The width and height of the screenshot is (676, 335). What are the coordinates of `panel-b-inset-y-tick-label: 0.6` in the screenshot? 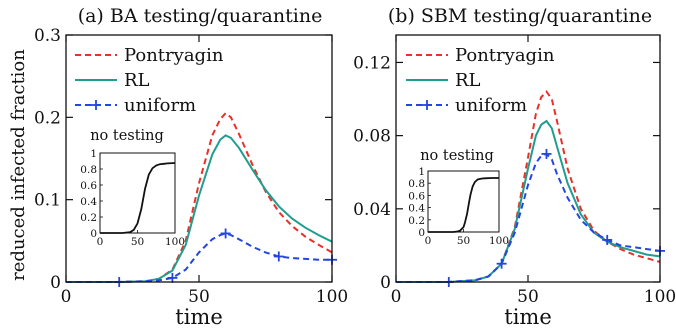 It's located at (416, 196).